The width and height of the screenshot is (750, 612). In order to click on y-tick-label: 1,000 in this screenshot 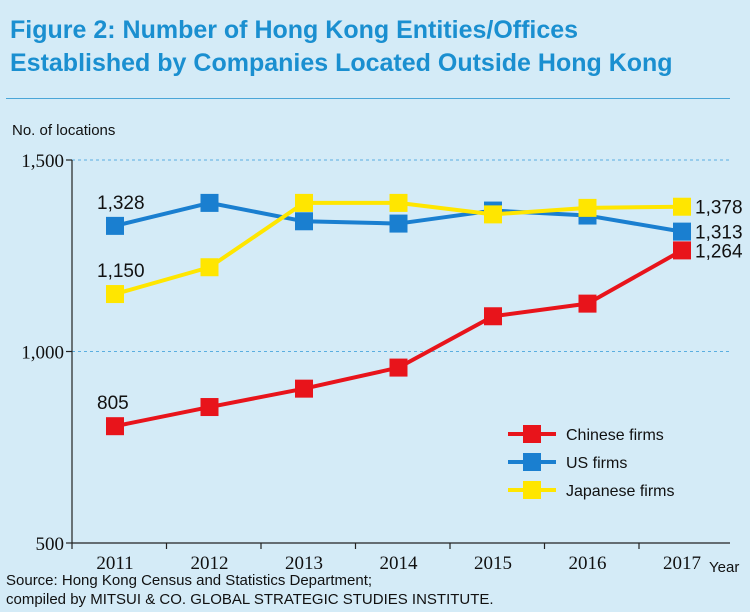, I will do `click(42, 353)`.